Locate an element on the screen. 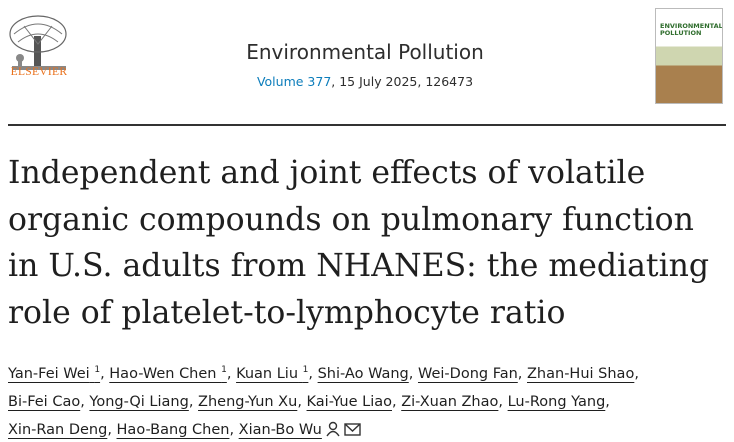 The image size is (734, 442). author-name: Kuan Liu is located at coordinates (267, 373).